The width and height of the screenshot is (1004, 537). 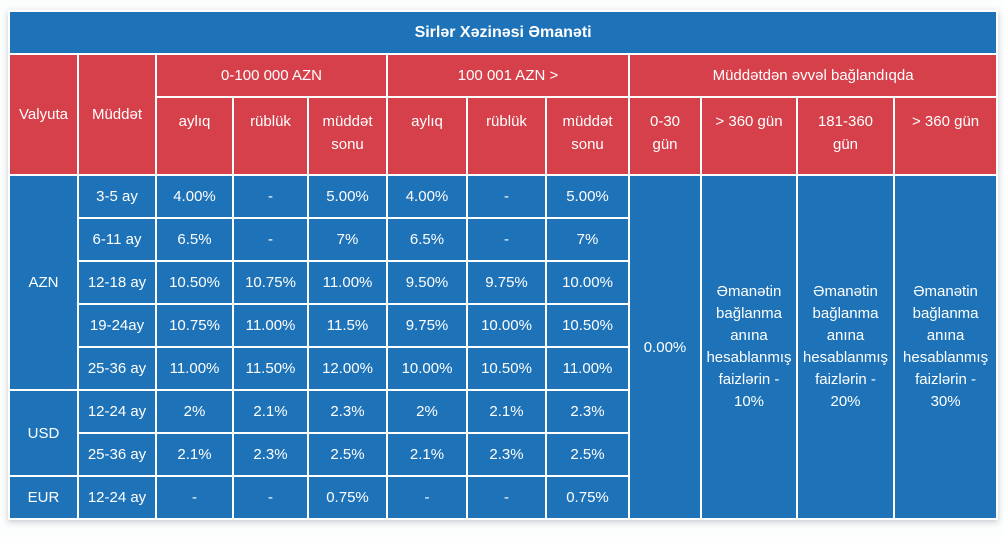 I want to click on table-row: 6-11 ay 6.5% - 7% 6.5% - 7%, so click(x=503, y=239).